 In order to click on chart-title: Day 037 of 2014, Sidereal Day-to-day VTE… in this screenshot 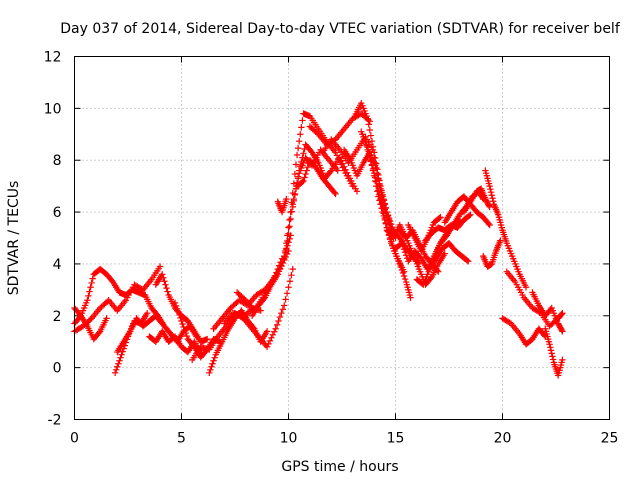, I will do `click(340, 29)`.